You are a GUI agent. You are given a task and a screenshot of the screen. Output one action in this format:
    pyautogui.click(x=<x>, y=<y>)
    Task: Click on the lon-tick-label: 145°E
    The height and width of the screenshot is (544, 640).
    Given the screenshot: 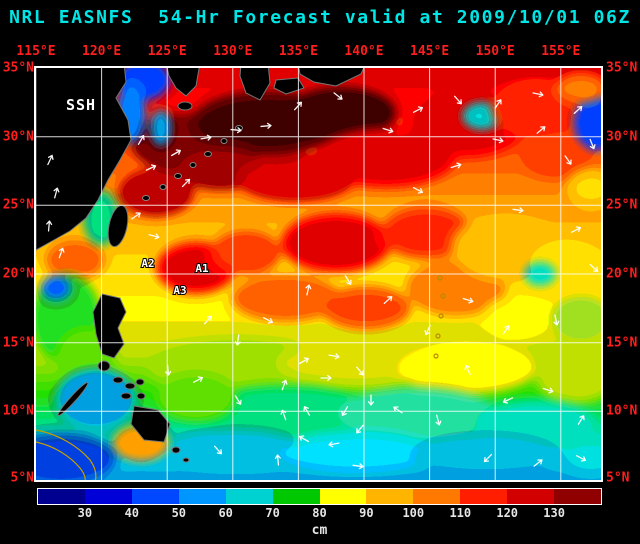 What is the action you would take?
    pyautogui.click(x=430, y=51)
    